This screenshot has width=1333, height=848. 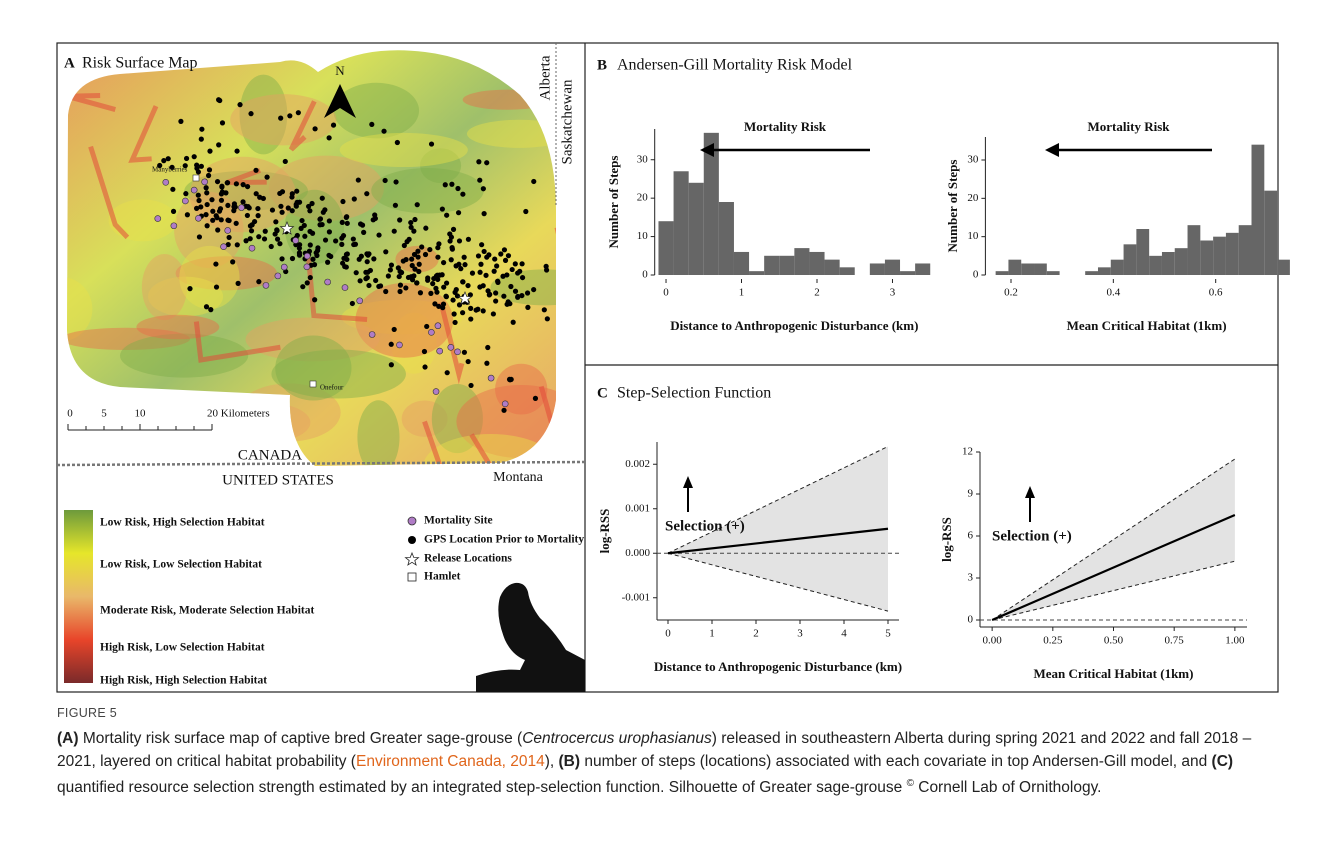 What do you see at coordinates (450, 761) in the screenshot?
I see `caption-link: Environment Canada, 2014` at bounding box center [450, 761].